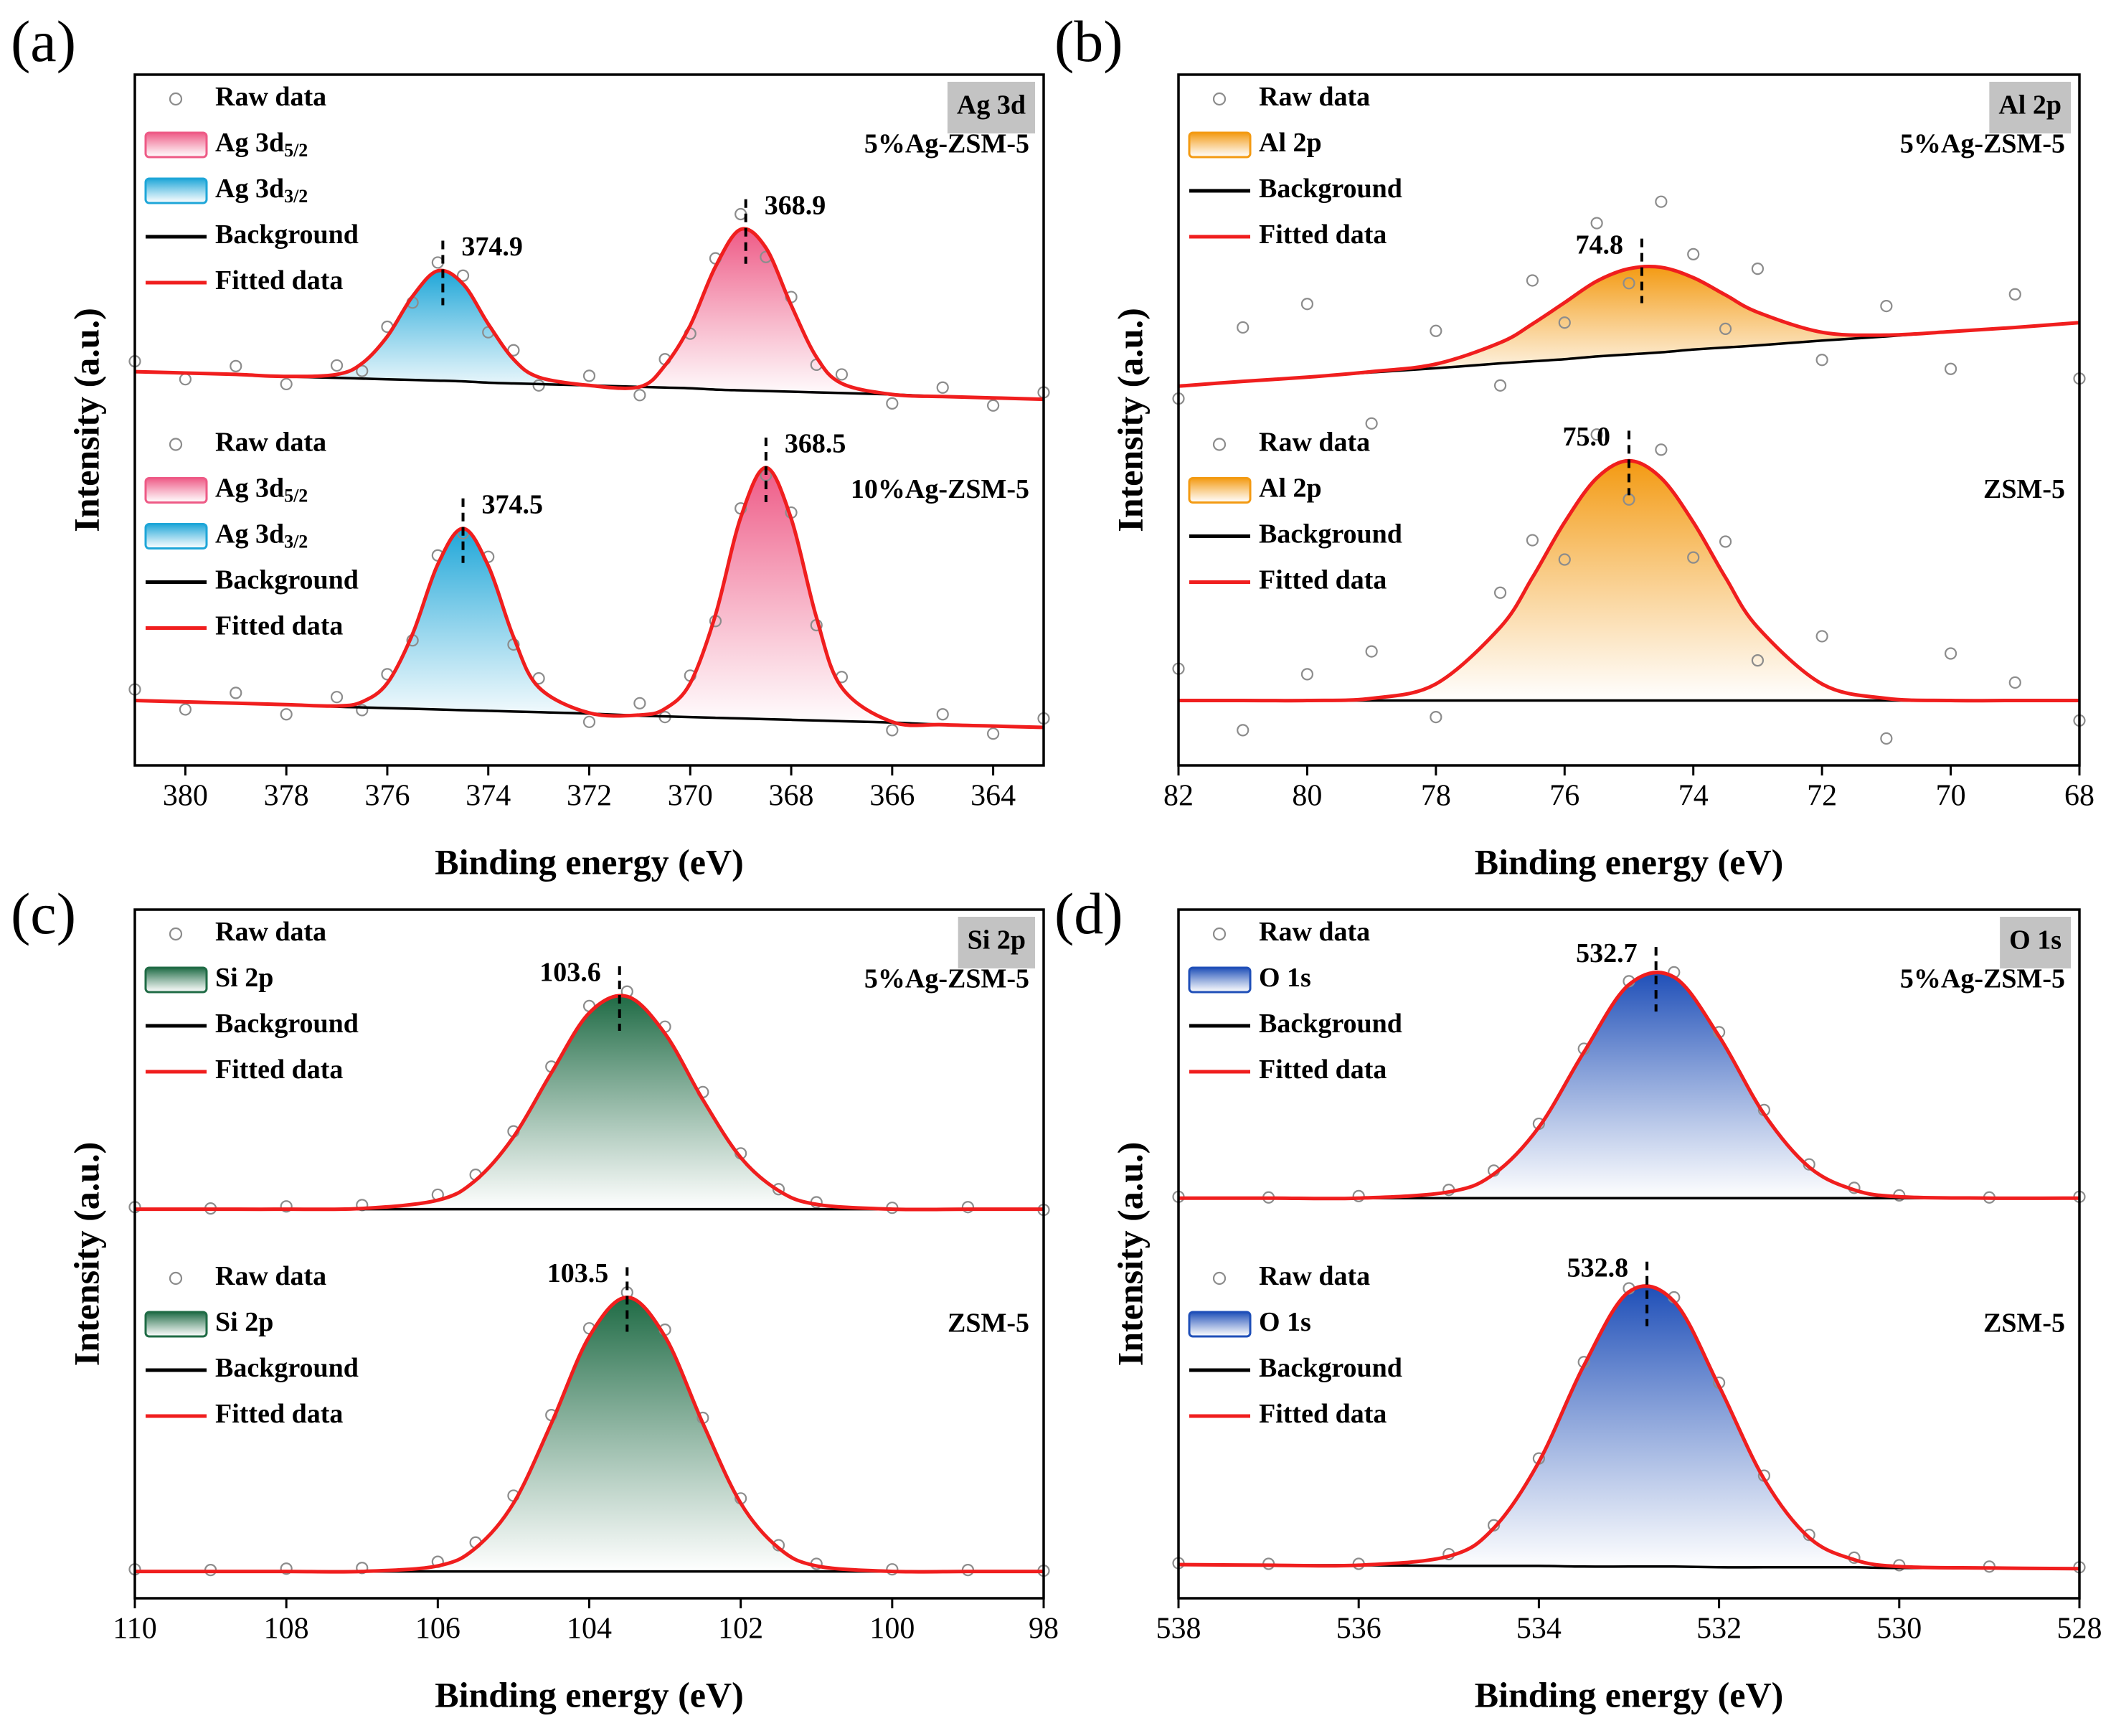  I want to click on x-tick-label: 80, so click(1307, 796).